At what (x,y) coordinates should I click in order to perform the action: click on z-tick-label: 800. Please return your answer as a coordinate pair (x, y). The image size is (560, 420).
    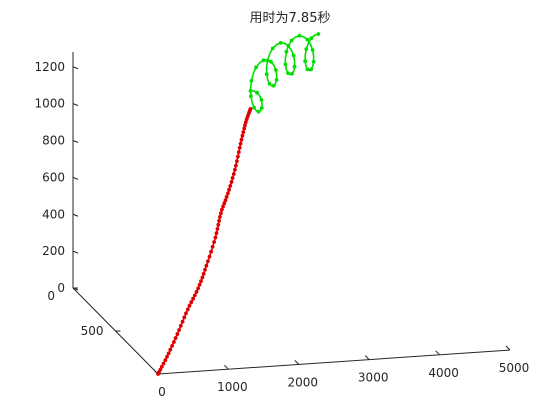
    Looking at the image, I should click on (53, 141).